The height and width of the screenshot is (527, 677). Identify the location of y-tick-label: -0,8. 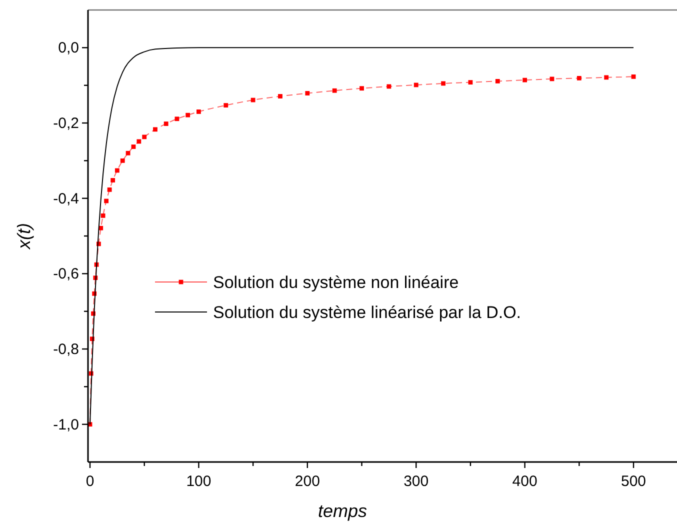
(66, 349).